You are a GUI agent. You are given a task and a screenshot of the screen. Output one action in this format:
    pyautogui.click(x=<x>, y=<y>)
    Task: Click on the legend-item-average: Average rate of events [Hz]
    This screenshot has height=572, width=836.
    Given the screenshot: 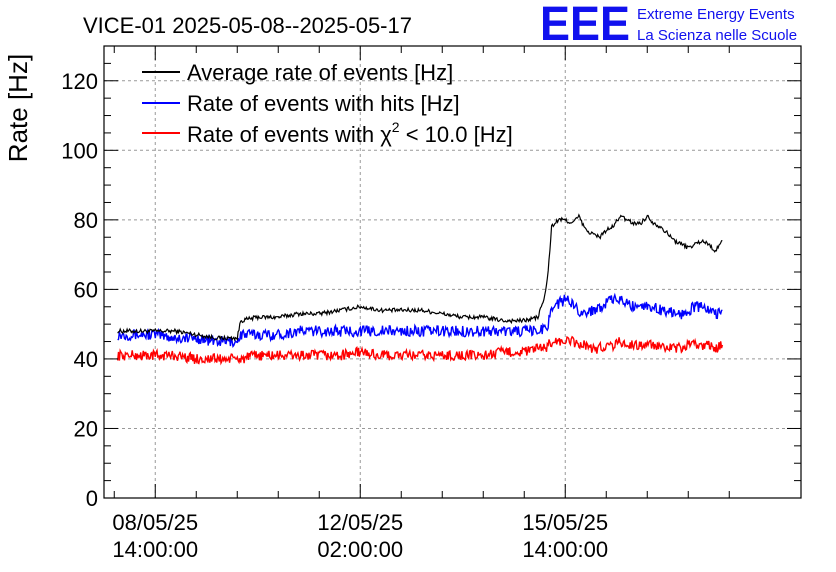 What is the action you would take?
    pyautogui.click(x=297, y=72)
    